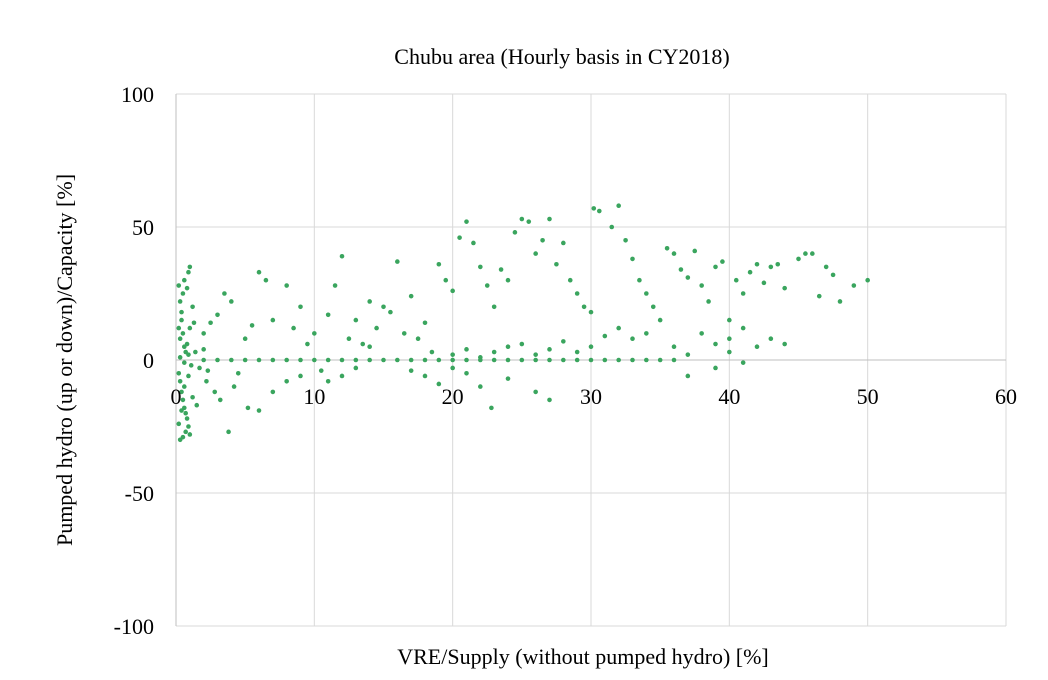  What do you see at coordinates (1006, 396) in the screenshot?
I see `x-tick-label: 60` at bounding box center [1006, 396].